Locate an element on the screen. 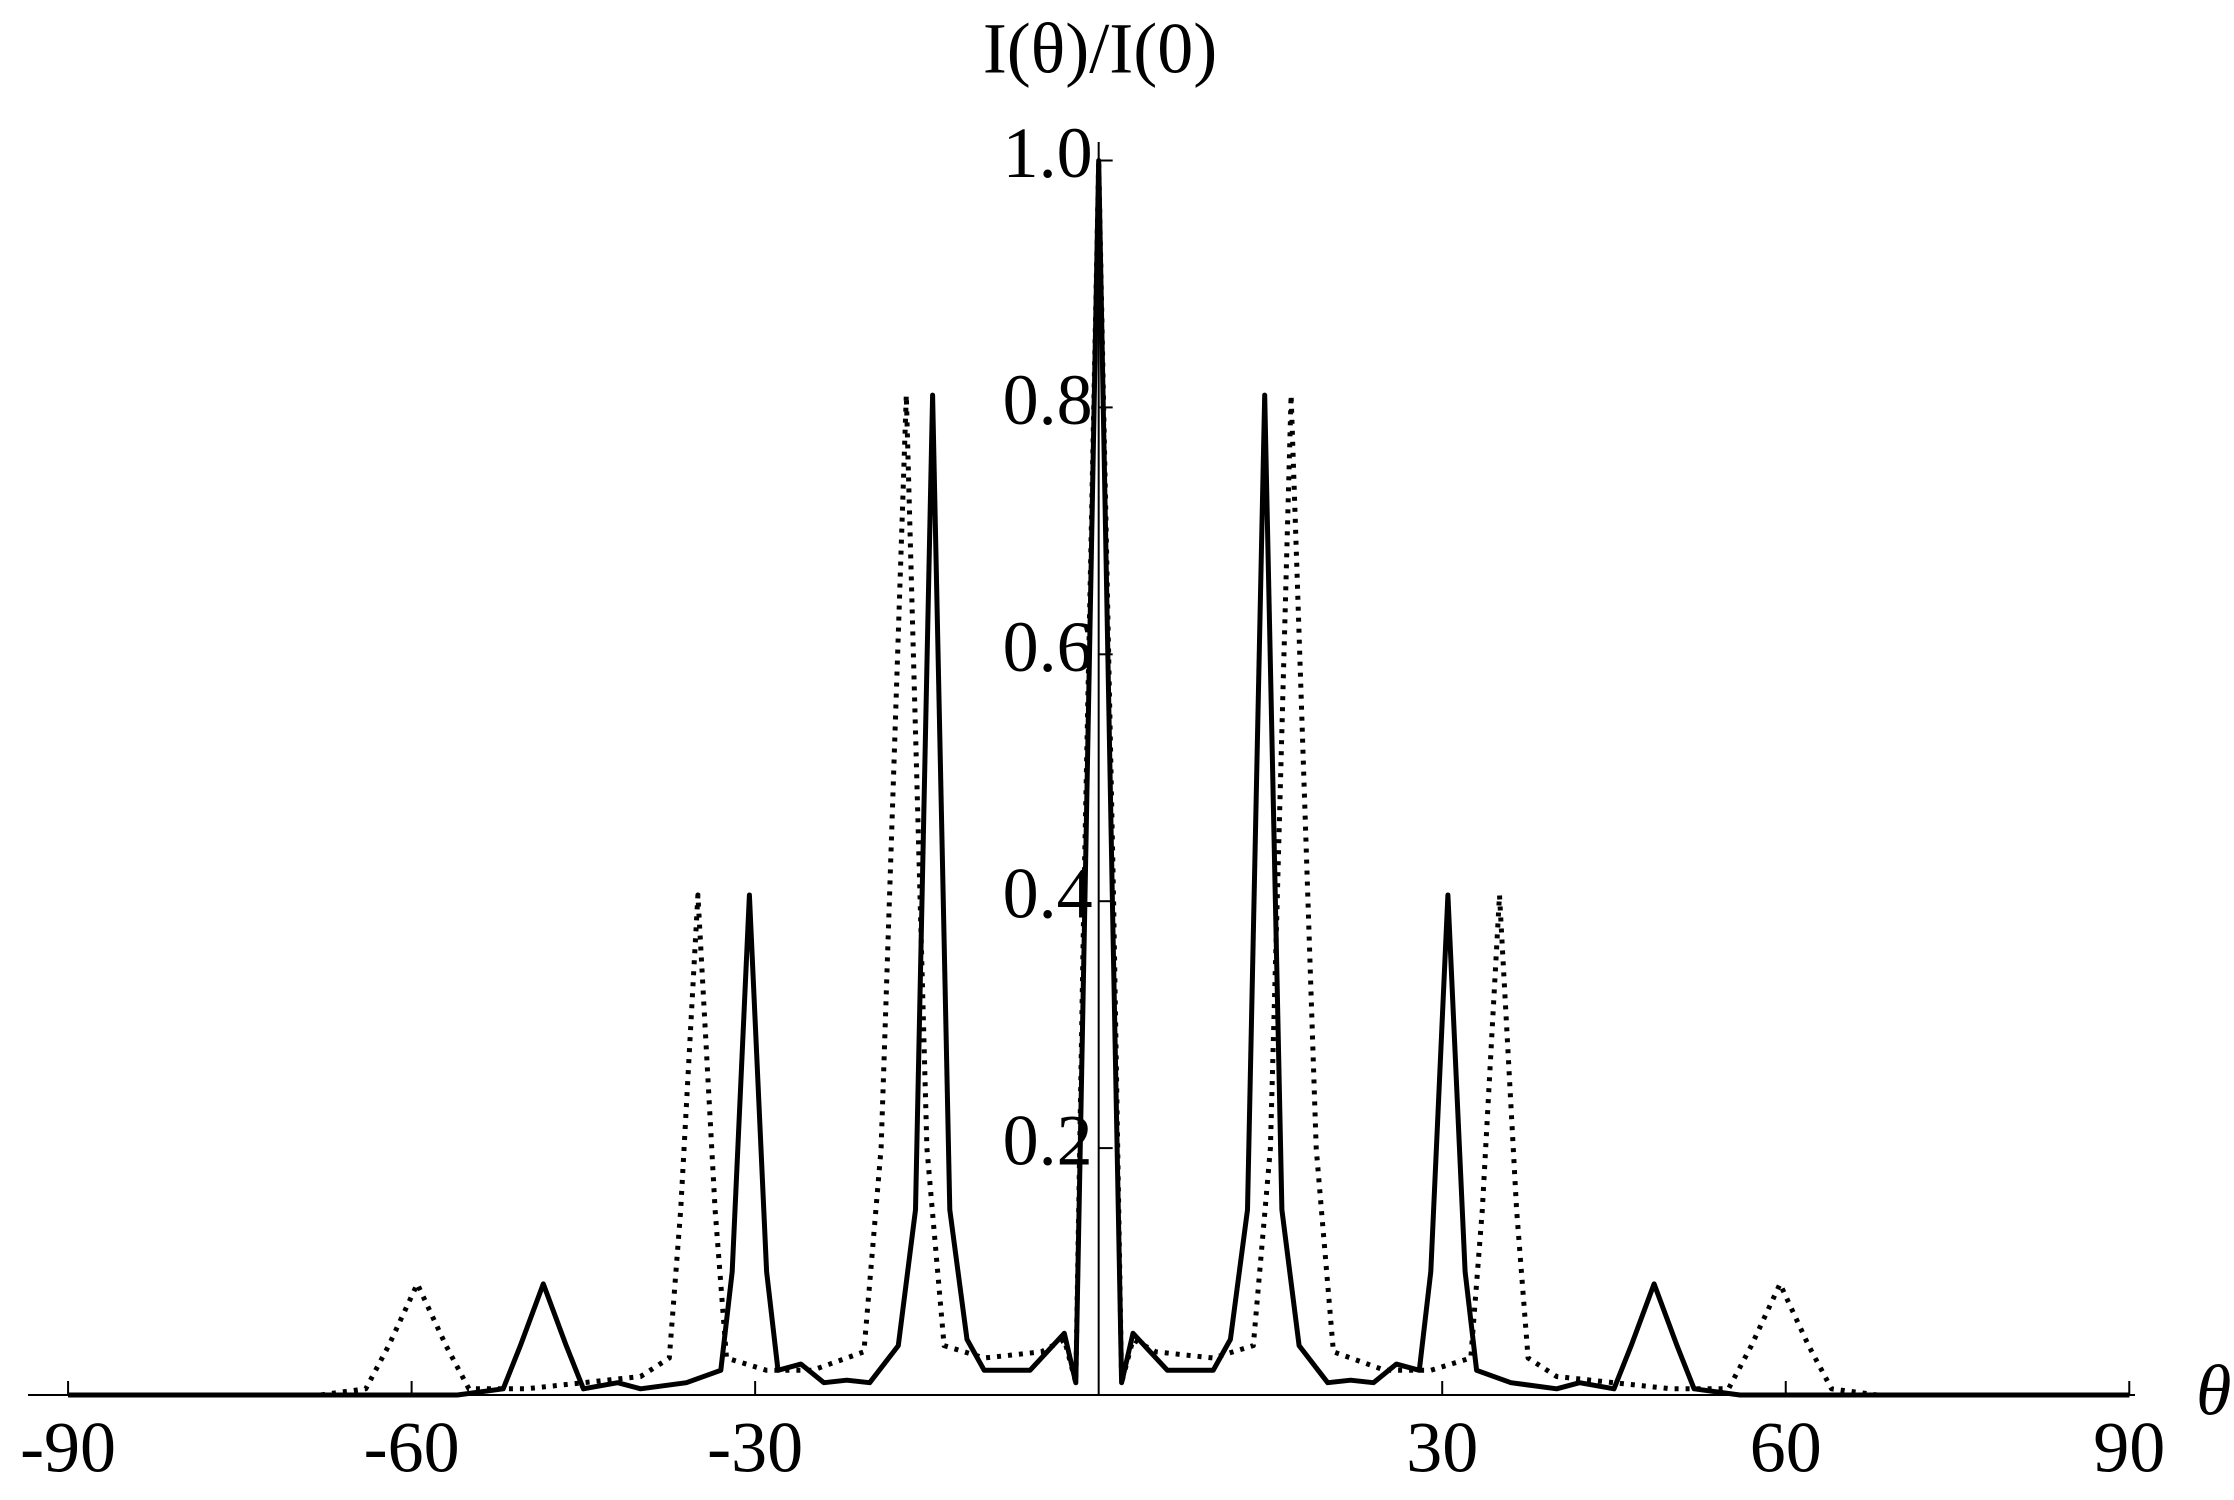 This screenshot has width=2234, height=1500. y-tick-label: 0.6 is located at coordinates (1048, 647).